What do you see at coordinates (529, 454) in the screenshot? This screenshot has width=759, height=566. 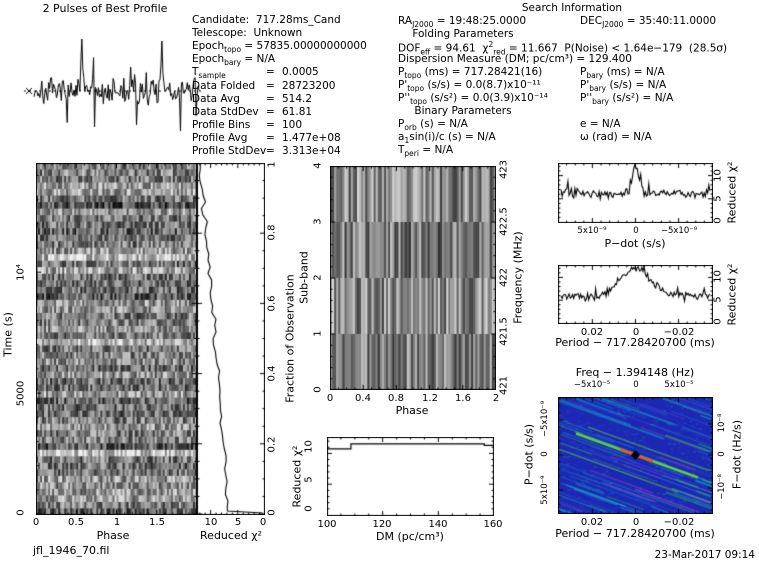 I see `ffdot-pdot-axis-label: P−dot (s/s)` at bounding box center [529, 454].